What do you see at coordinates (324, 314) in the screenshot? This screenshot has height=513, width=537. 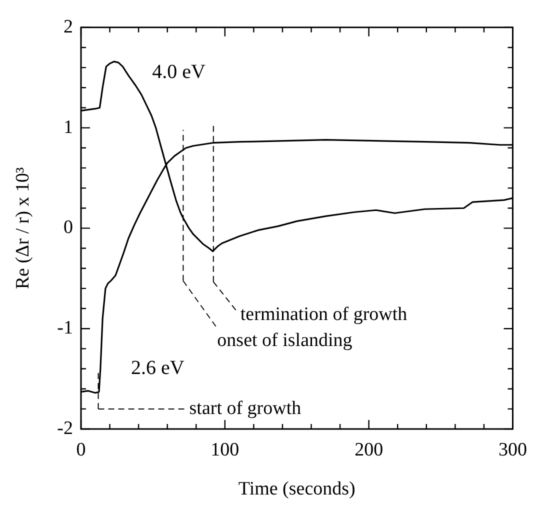 I see `ref-line-label: termination of growth` at bounding box center [324, 314].